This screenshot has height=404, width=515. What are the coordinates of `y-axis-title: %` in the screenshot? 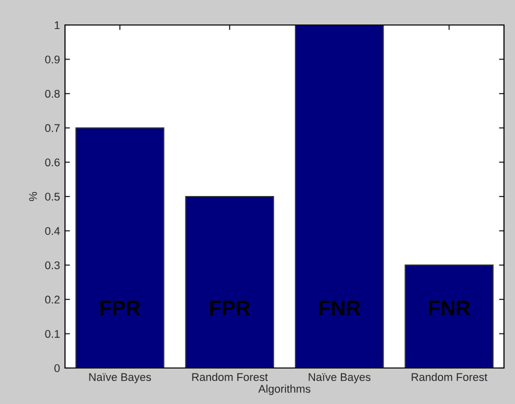 It's located at (33, 197).